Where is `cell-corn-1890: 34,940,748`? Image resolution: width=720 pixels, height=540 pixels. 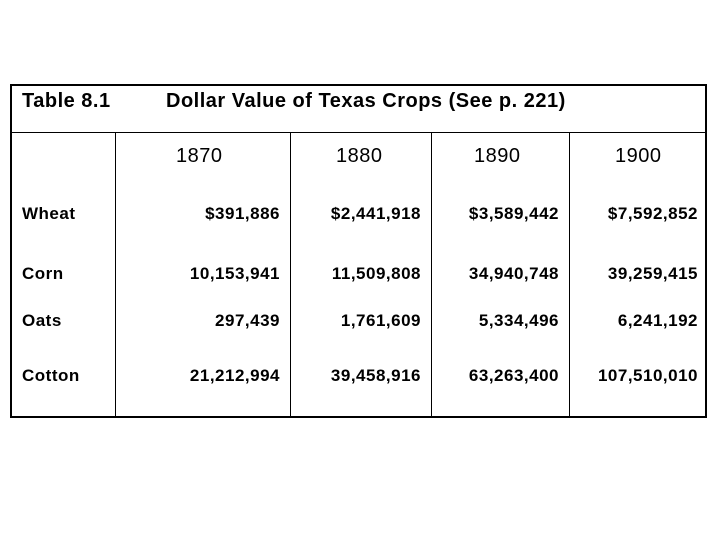 cell-corn-1890: 34,940,748 is located at coordinates (513, 273).